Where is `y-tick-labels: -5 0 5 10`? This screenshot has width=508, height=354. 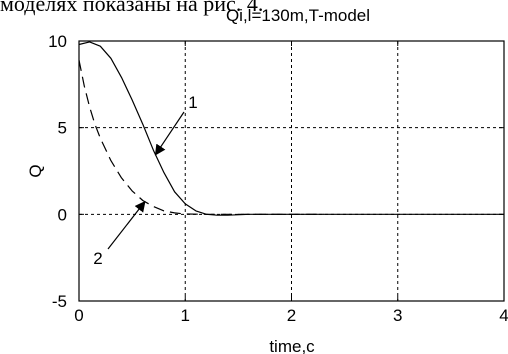
y-tick-labels: -5 0 5 10 is located at coordinates (57, 171).